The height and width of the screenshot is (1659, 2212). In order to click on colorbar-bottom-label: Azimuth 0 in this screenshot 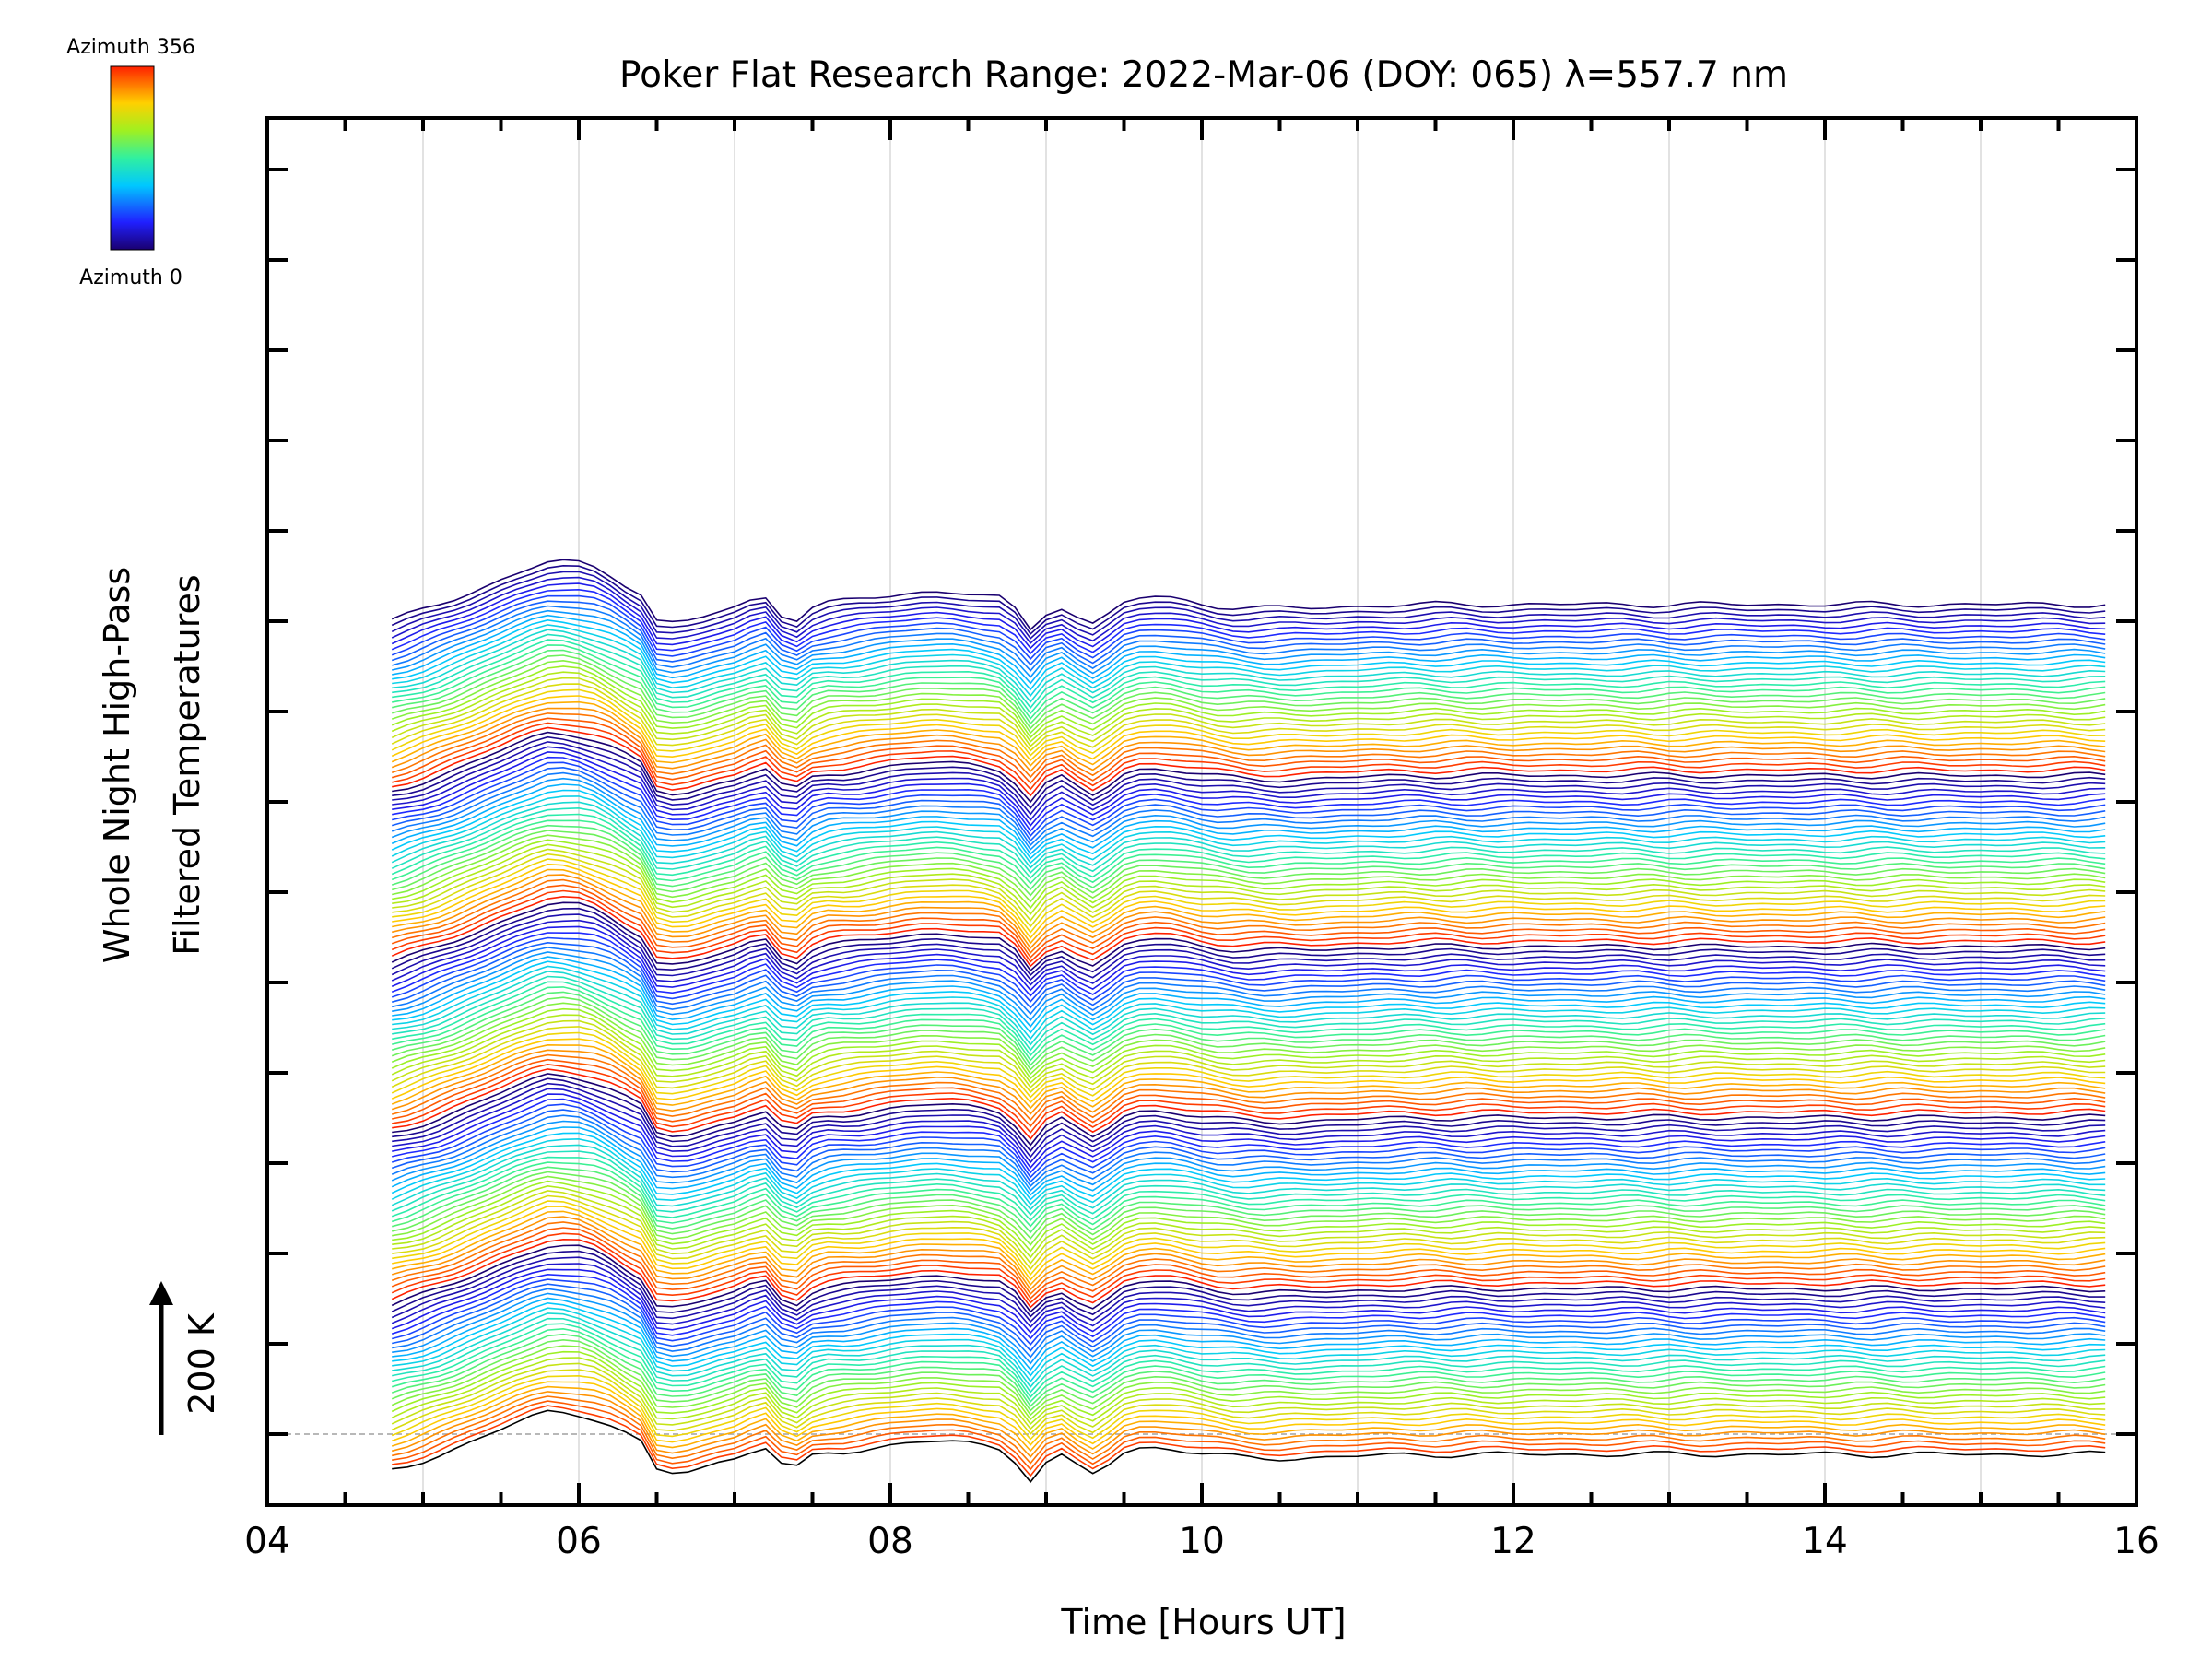, I will do `click(130, 277)`.